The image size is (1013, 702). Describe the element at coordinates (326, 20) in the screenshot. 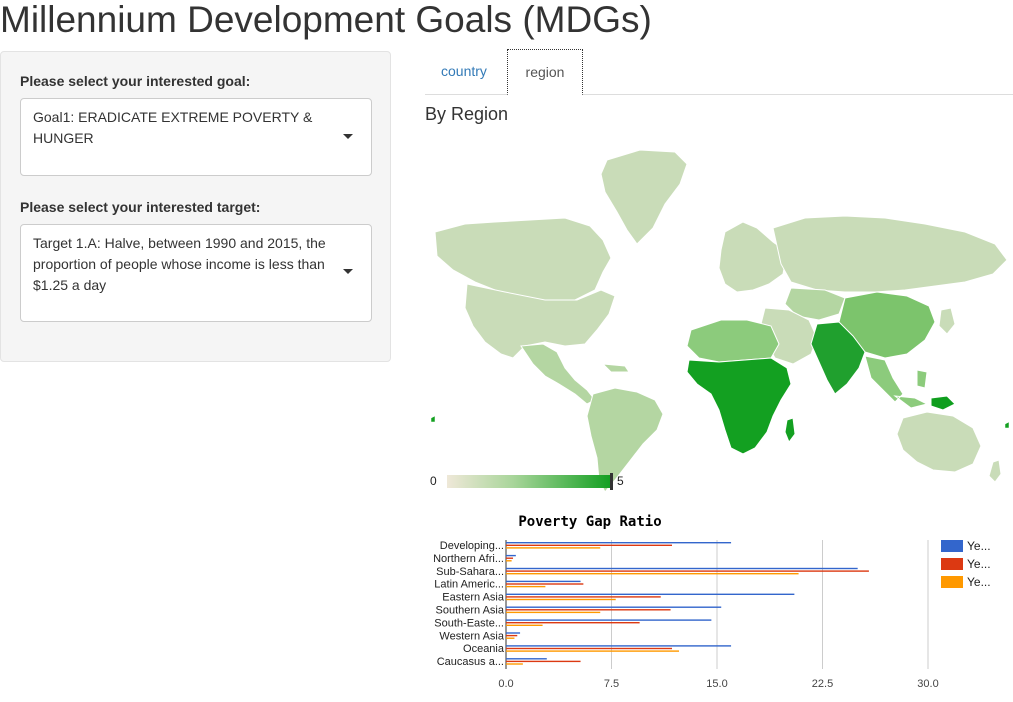

I see `page-title: Millennium Development Goals (MDGs)` at that location.